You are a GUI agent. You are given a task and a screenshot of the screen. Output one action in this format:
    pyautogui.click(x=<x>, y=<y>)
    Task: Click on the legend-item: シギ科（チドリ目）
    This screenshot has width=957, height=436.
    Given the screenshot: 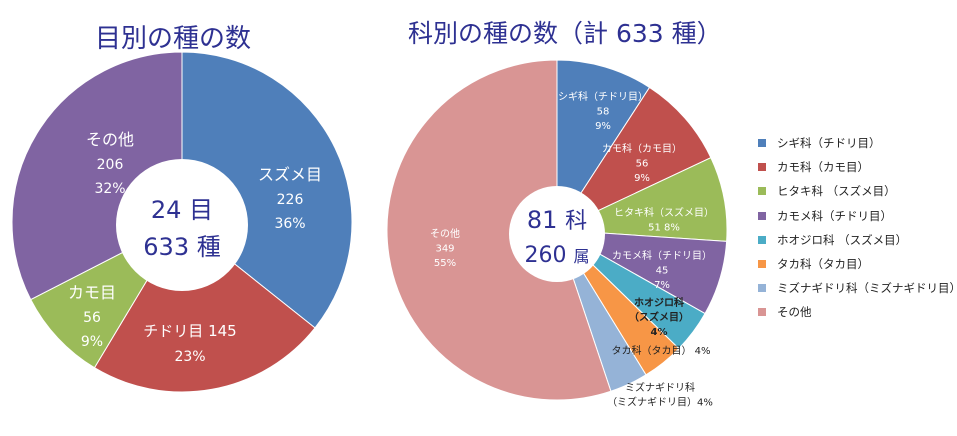 What is the action you would take?
    pyautogui.click(x=857, y=143)
    